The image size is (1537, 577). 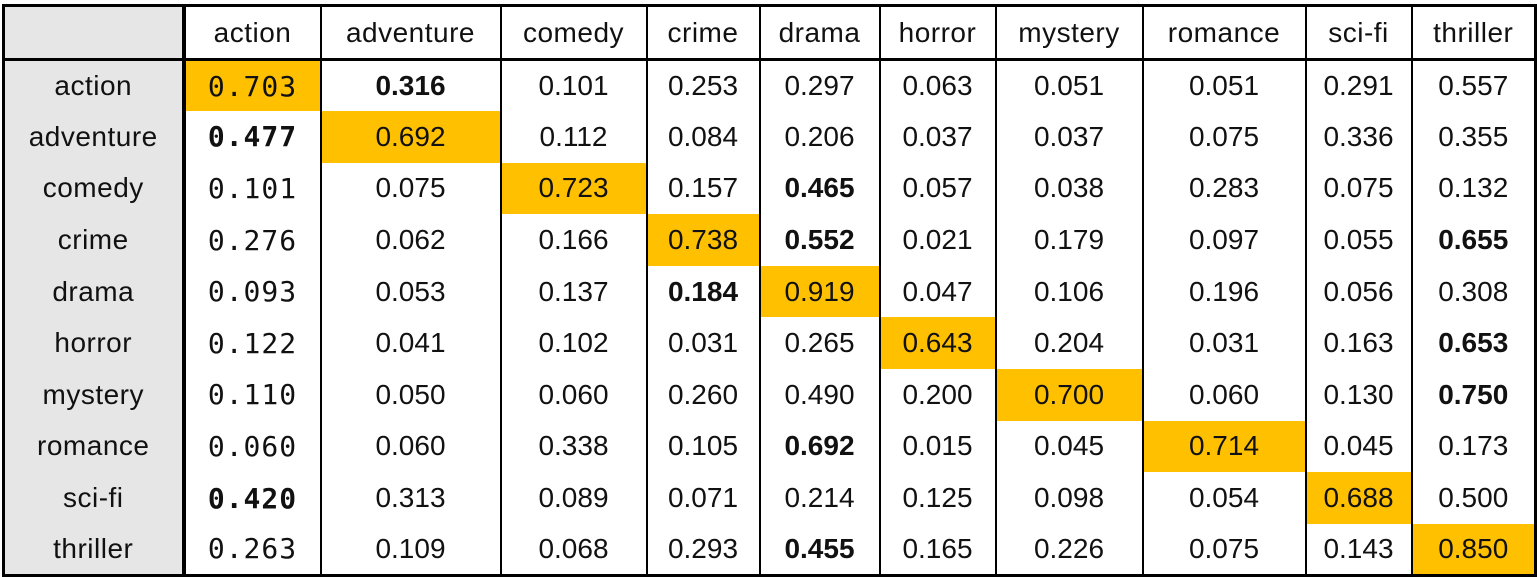 What do you see at coordinates (252, 550) in the screenshot?
I see `matrix-cell: 0.263` at bounding box center [252, 550].